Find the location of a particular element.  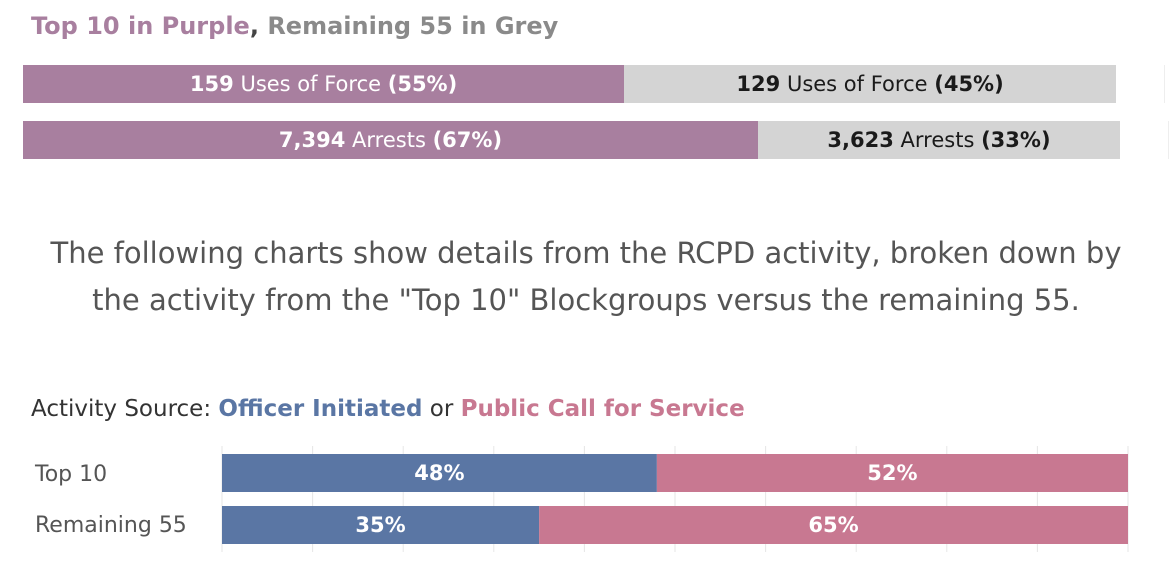

public-call-legend: Public Call for Service is located at coordinates (602, 409).